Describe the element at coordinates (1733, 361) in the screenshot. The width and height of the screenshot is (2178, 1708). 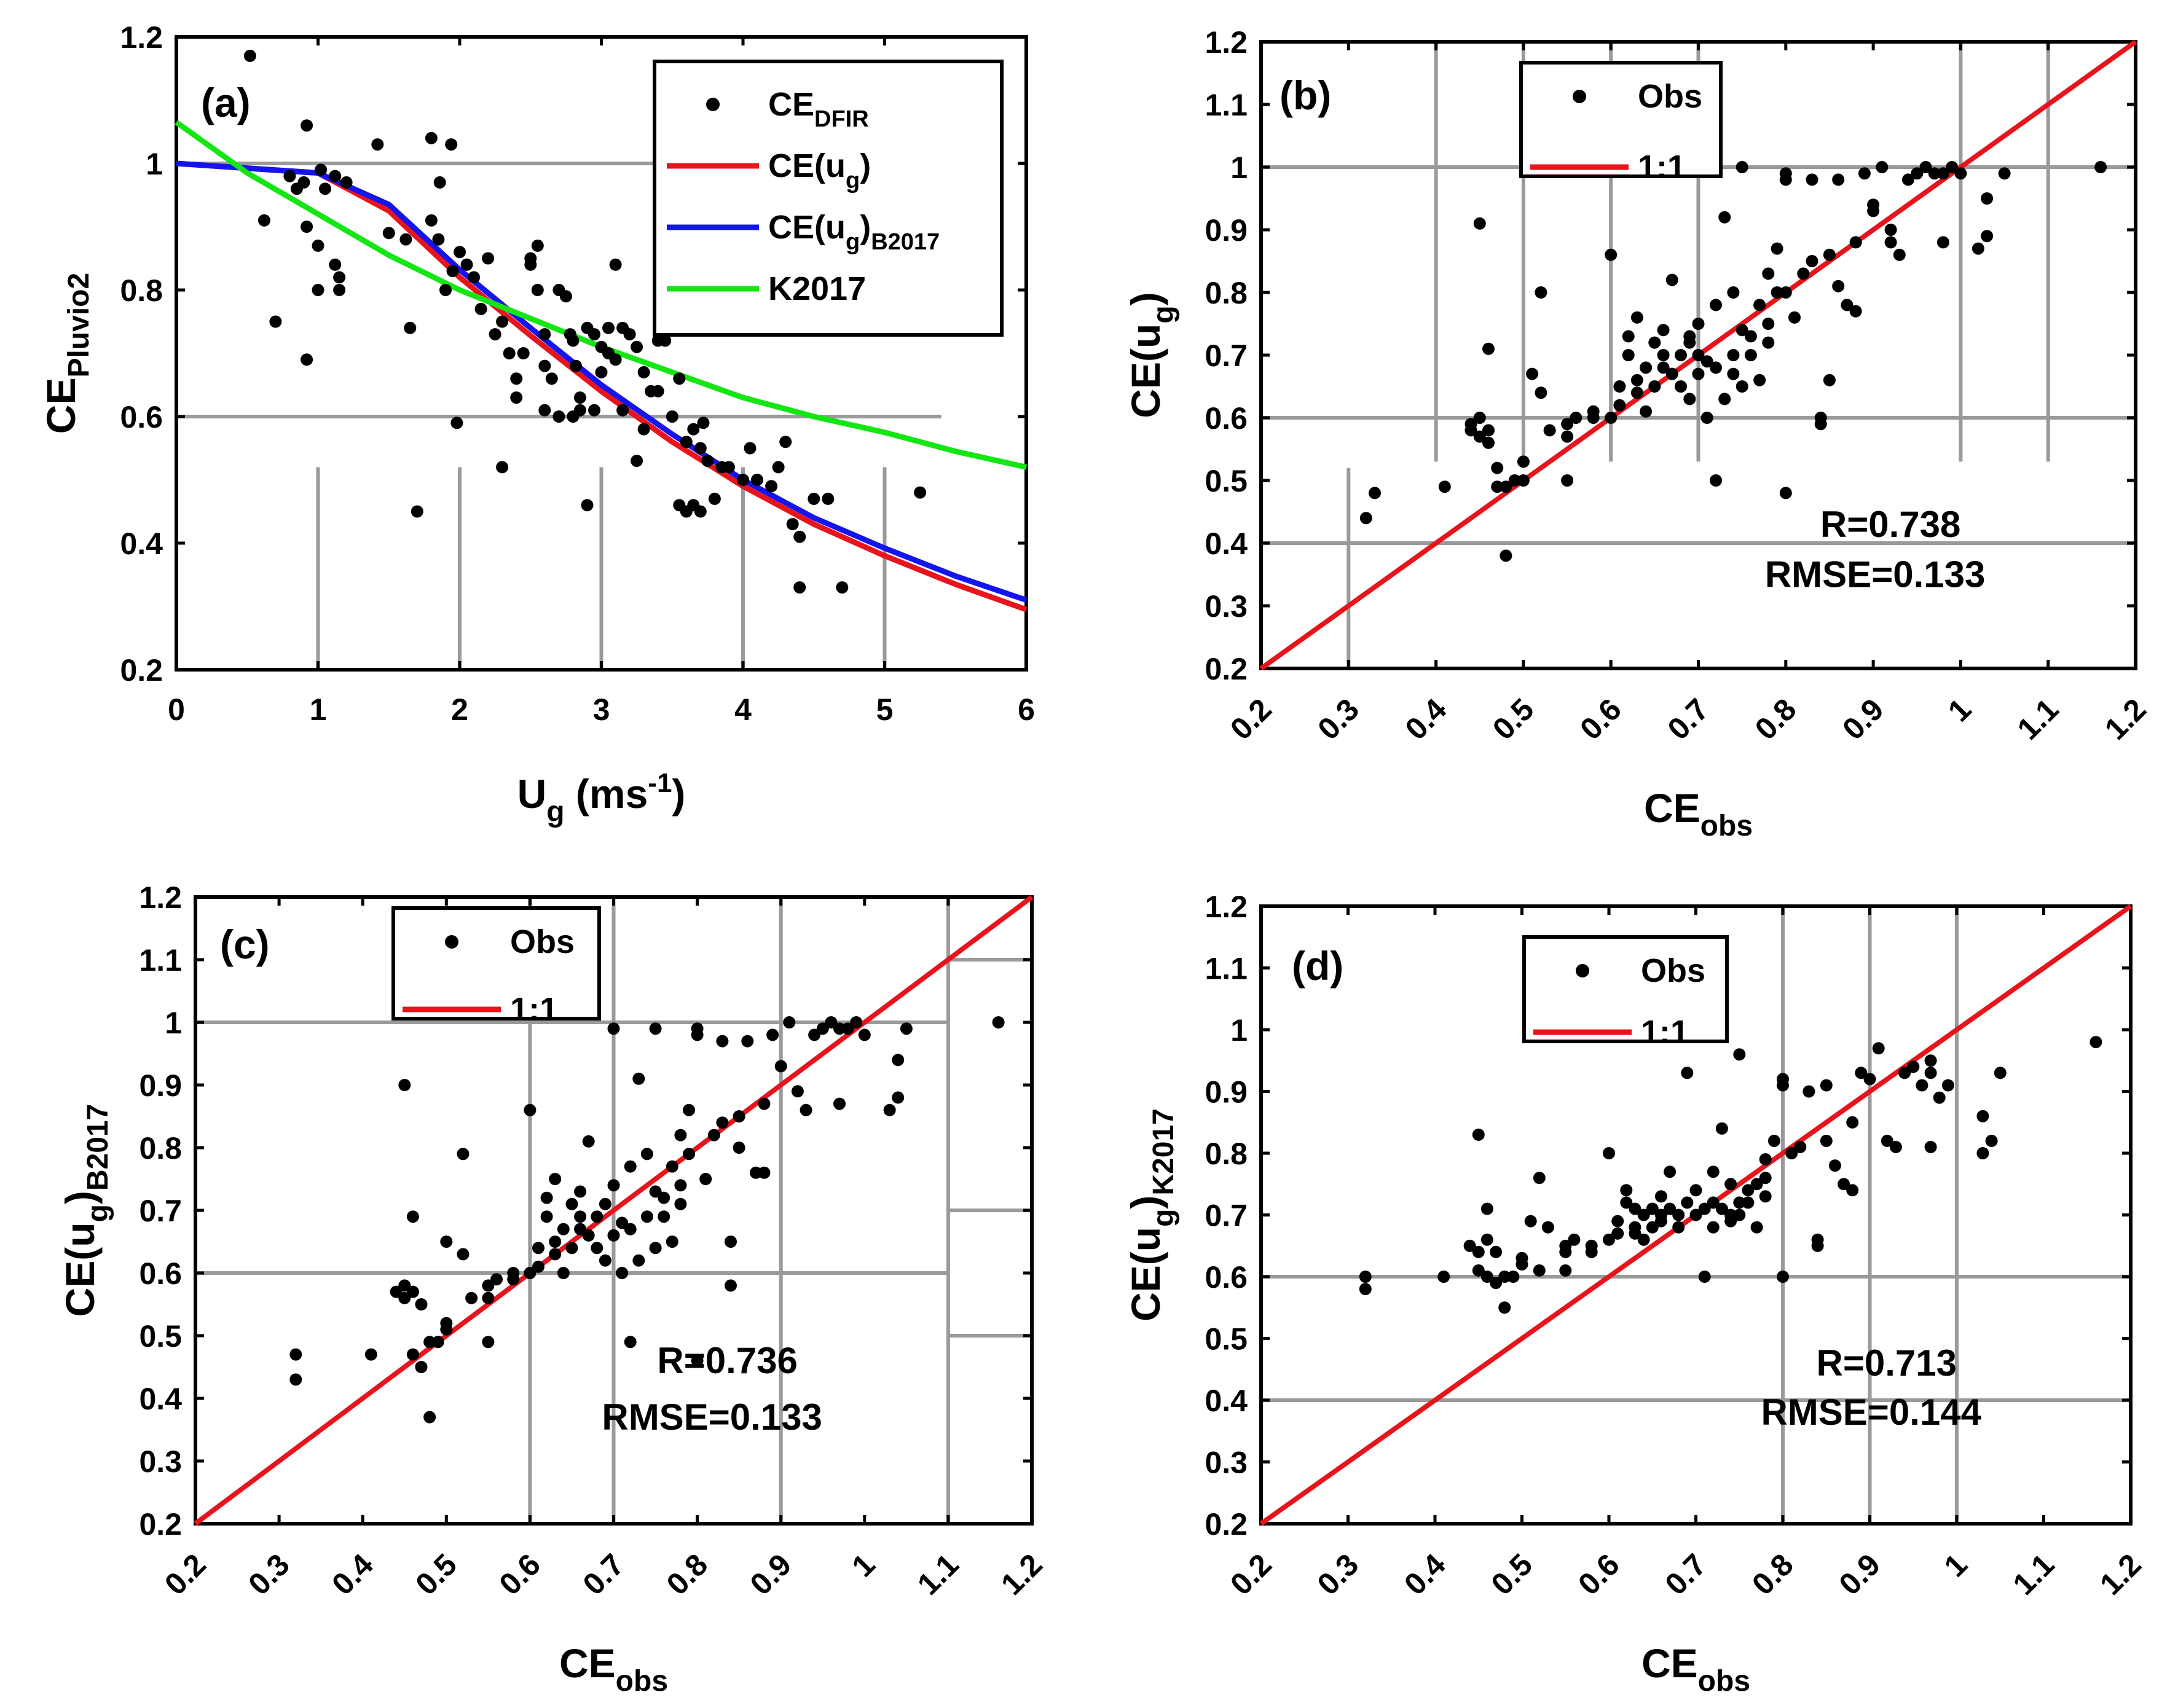
I see `data-points` at that location.